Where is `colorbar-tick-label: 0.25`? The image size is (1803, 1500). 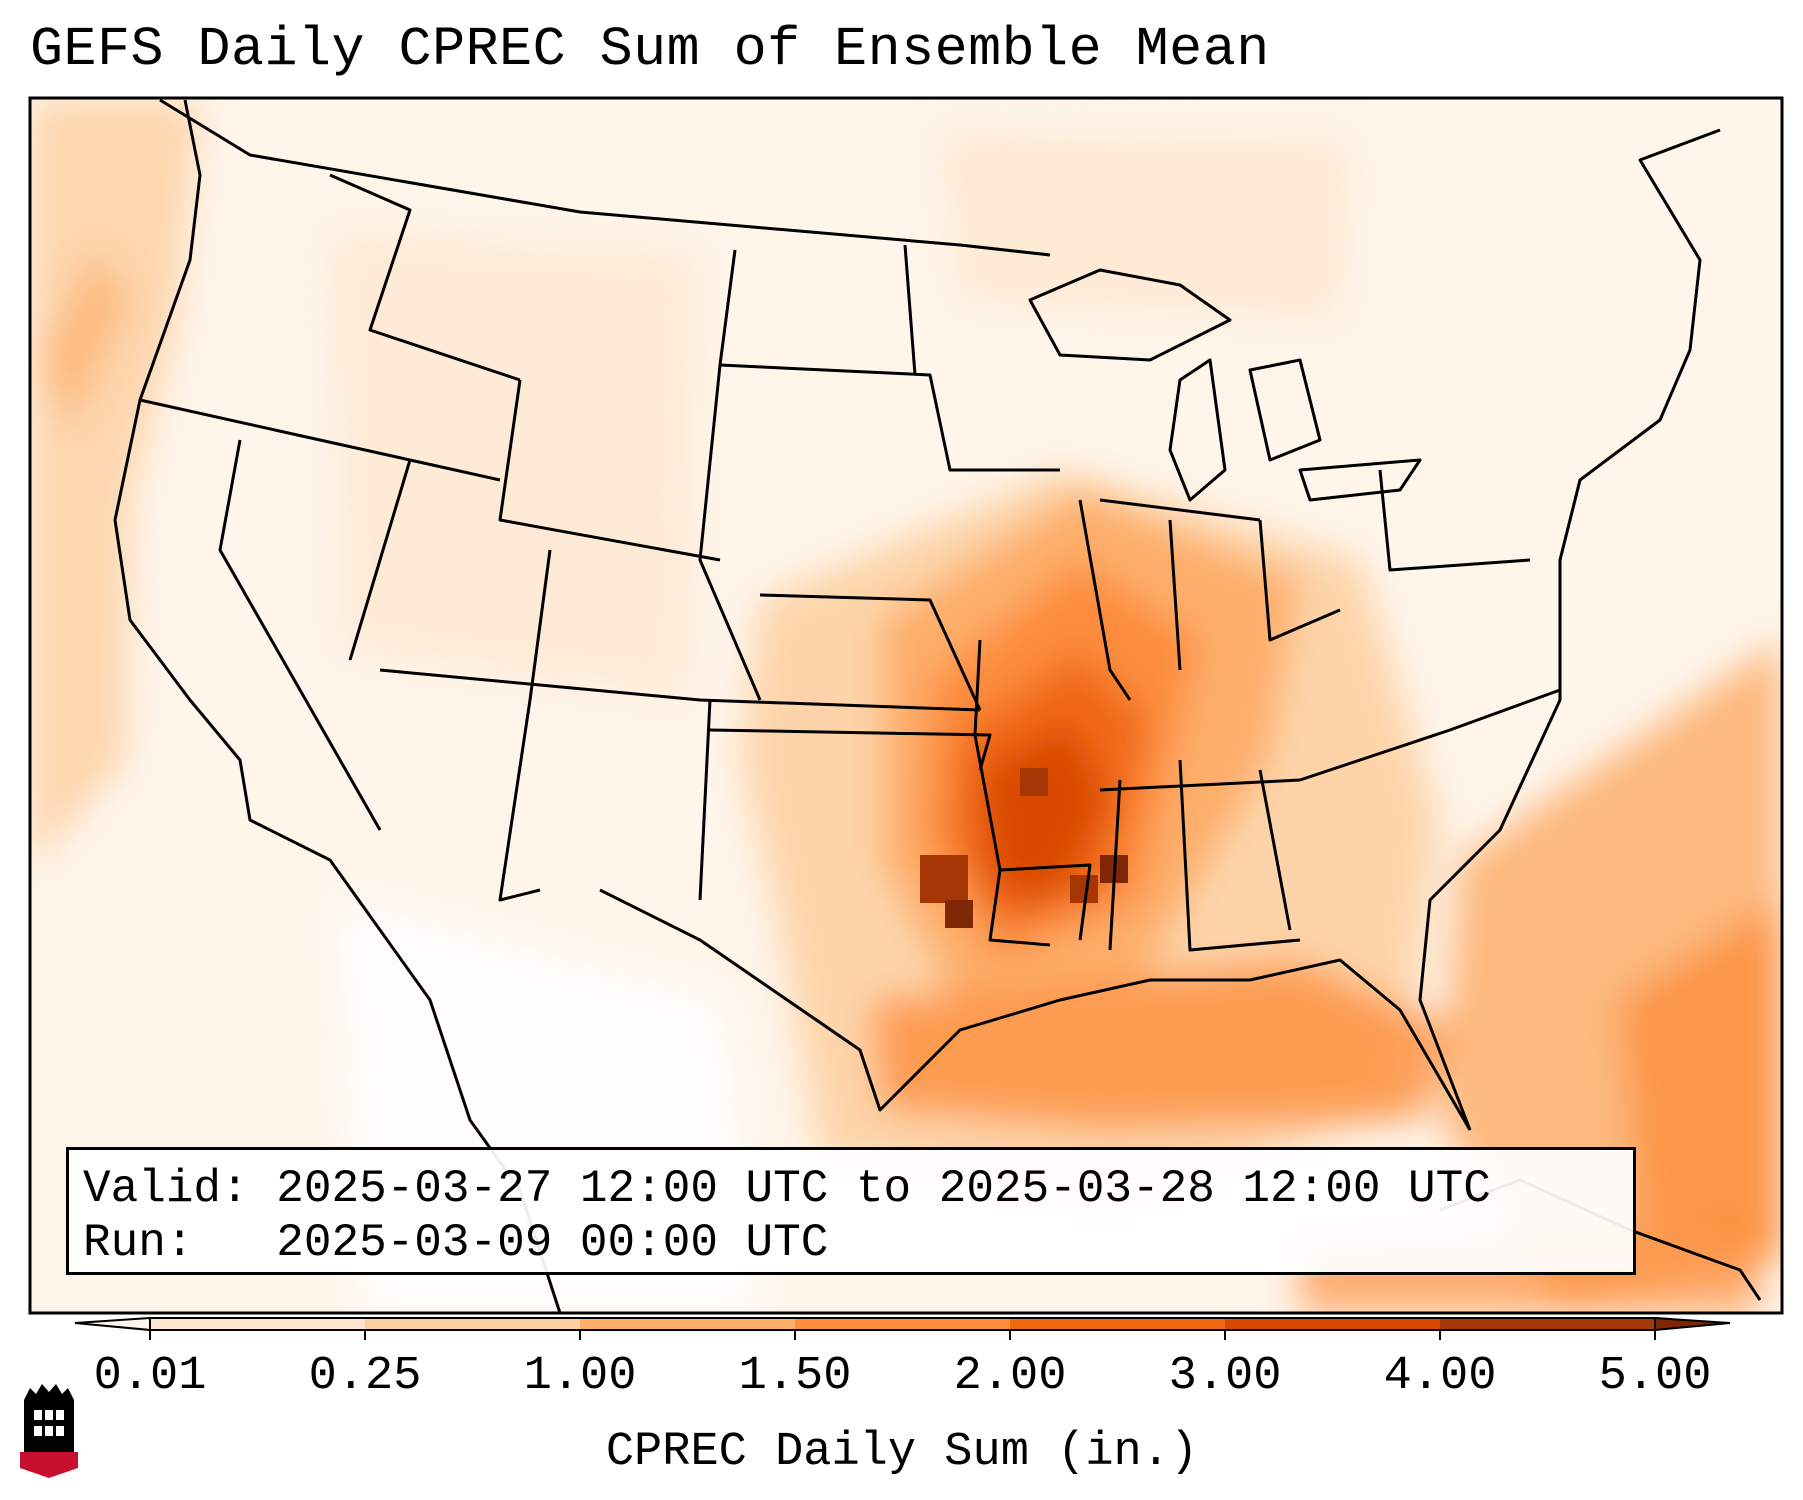
colorbar-tick-label: 0.25 is located at coordinates (365, 1376).